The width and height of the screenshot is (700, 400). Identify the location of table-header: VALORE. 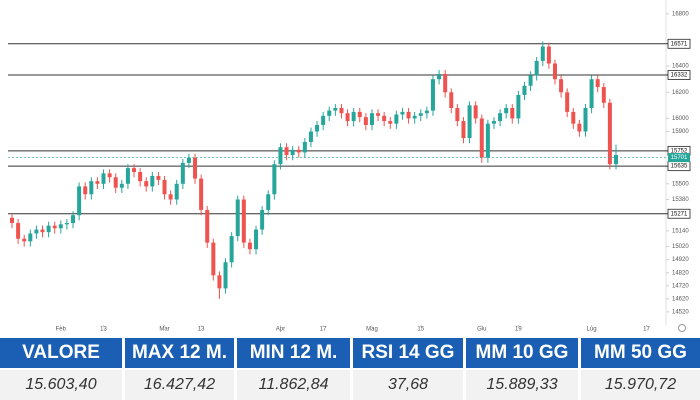
(61, 353).